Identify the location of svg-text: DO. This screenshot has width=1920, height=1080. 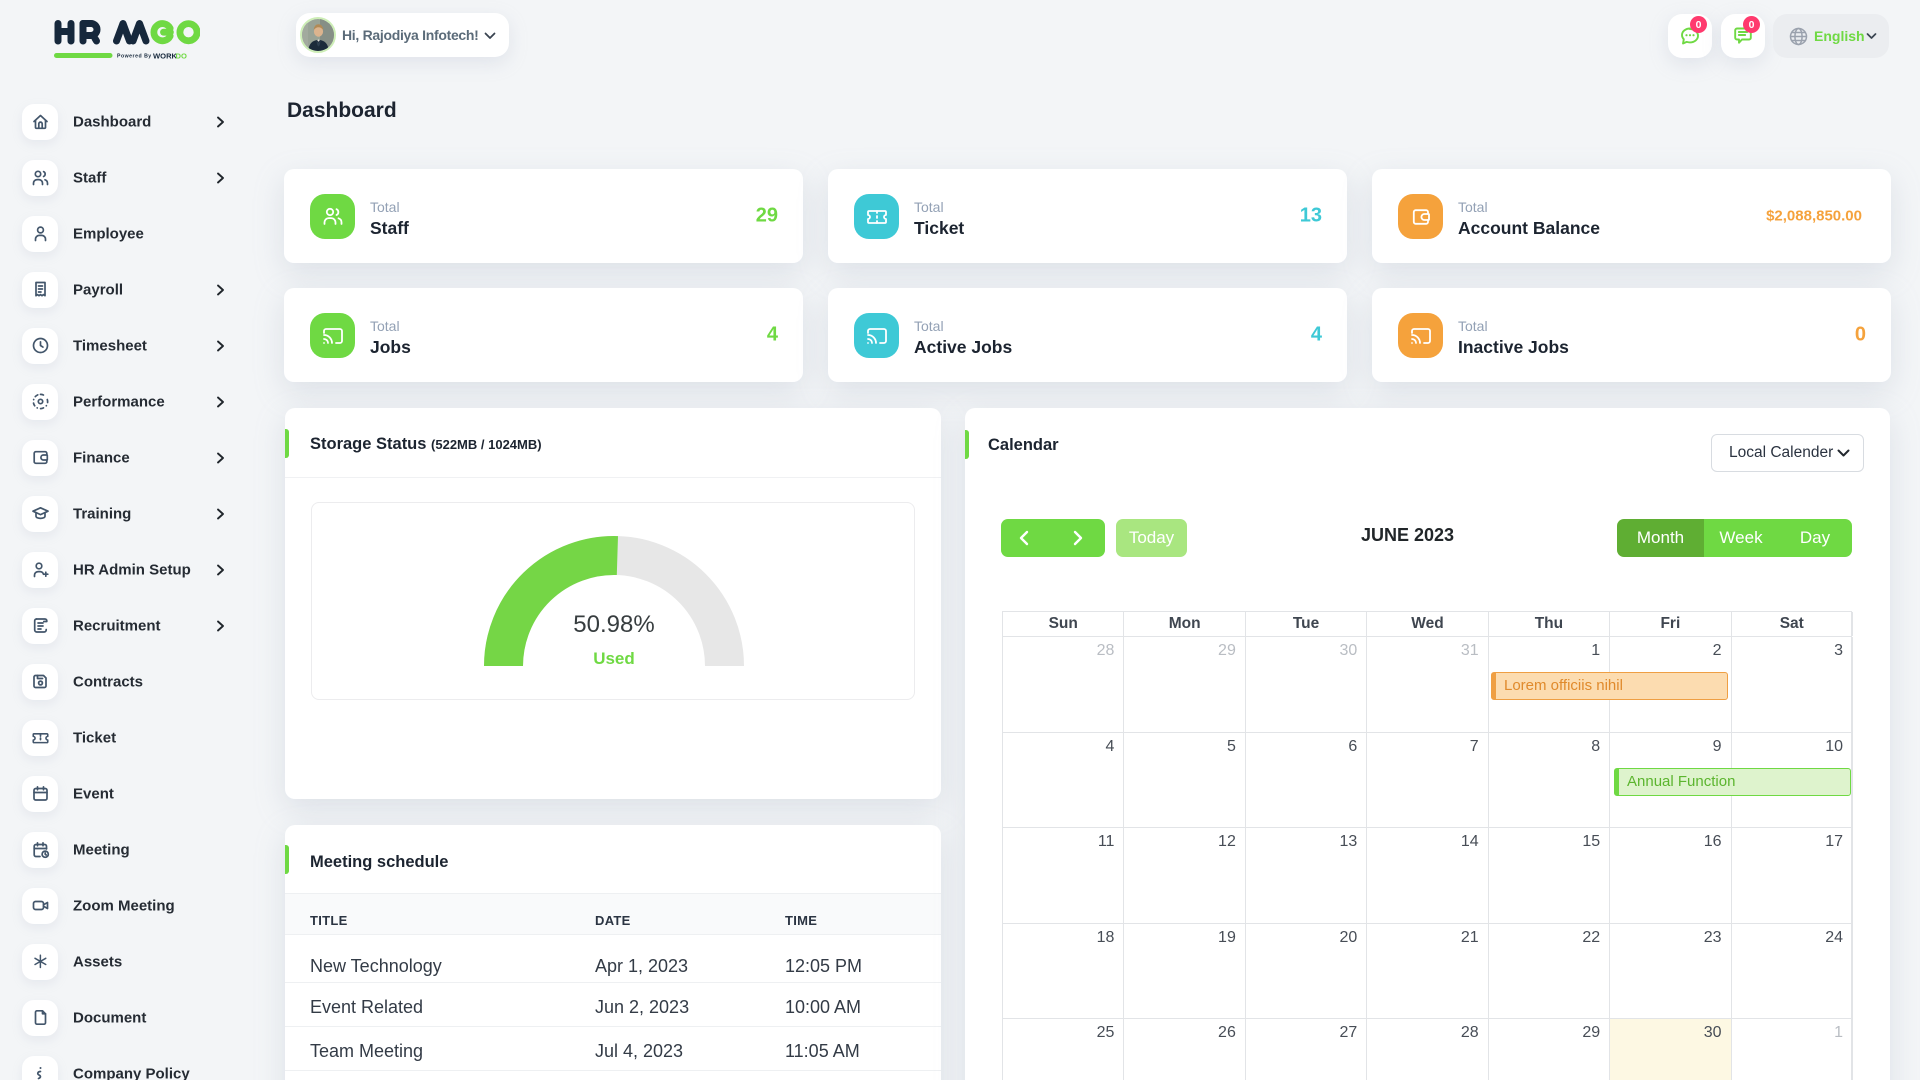
(181, 56).